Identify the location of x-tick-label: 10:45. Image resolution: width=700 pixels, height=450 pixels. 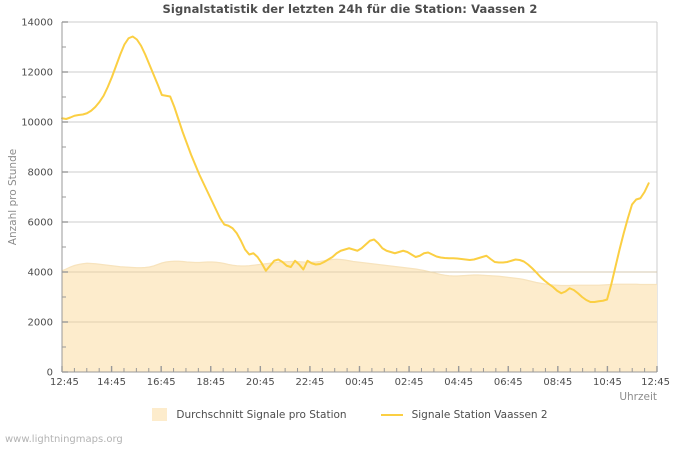
(607, 382).